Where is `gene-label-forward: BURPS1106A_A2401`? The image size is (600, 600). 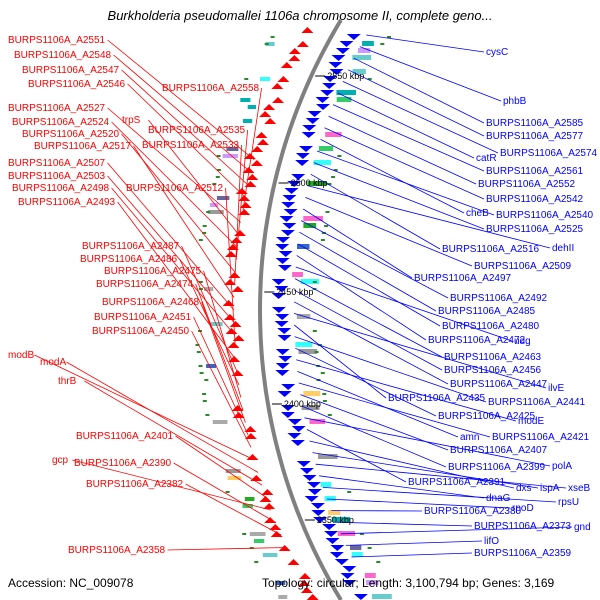
gene-label-forward: BURPS1106A_A2401 is located at coordinates (125, 436).